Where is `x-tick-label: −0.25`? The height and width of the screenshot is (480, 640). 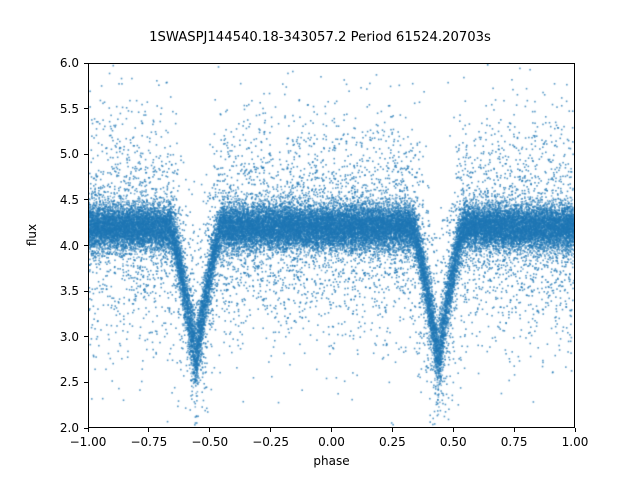 x-tick-label: −0.25 is located at coordinates (271, 442).